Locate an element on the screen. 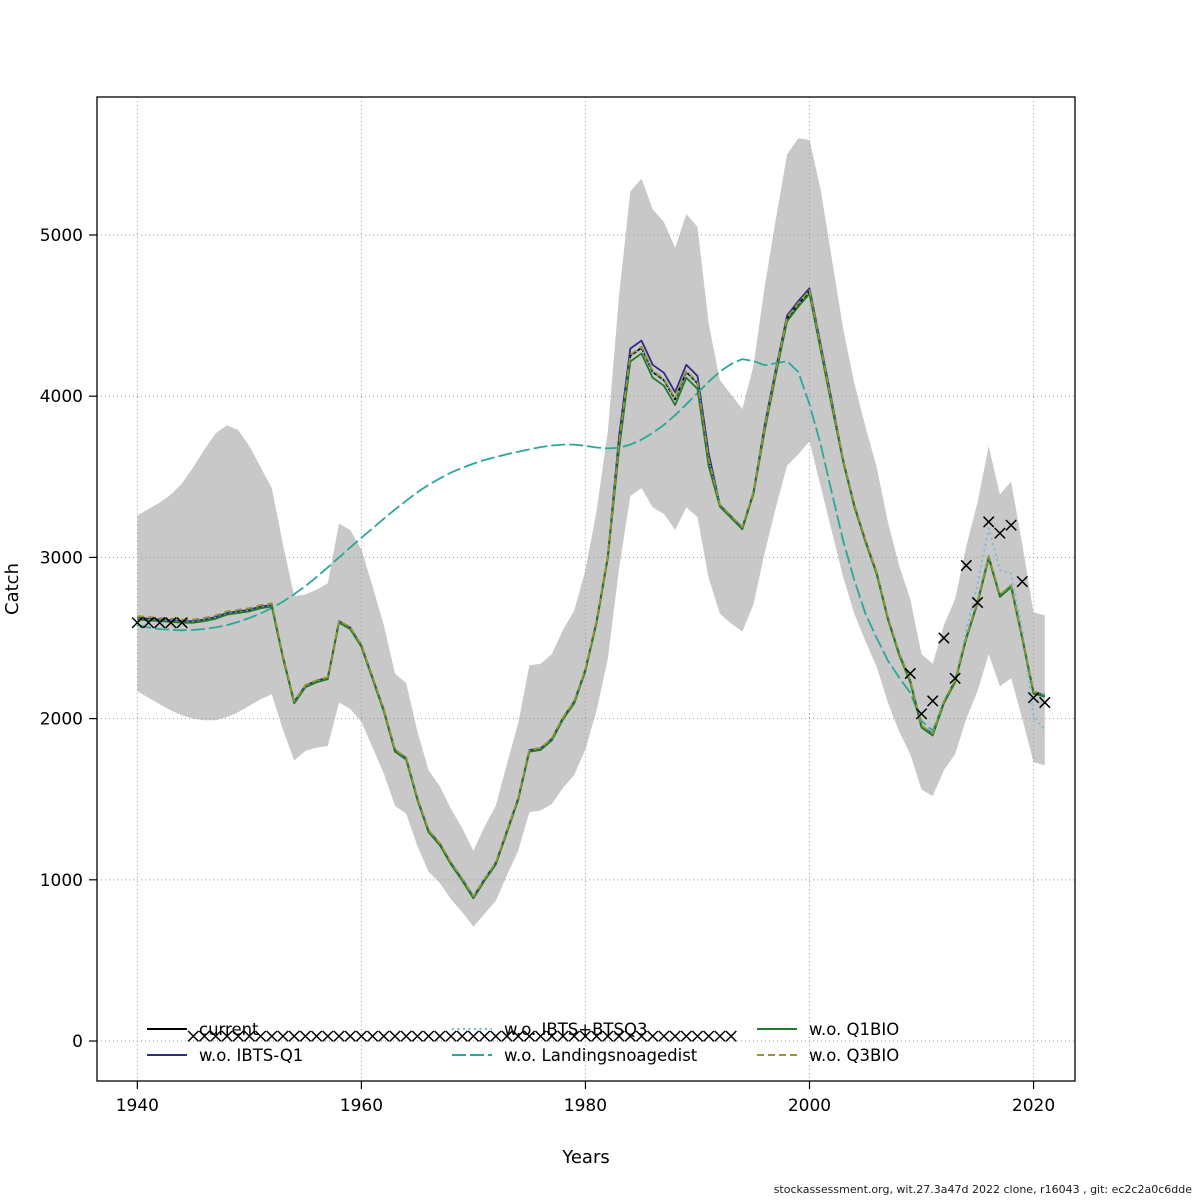 The height and width of the screenshot is (1200, 1200). legend-item-label: current is located at coordinates (229, 1029).